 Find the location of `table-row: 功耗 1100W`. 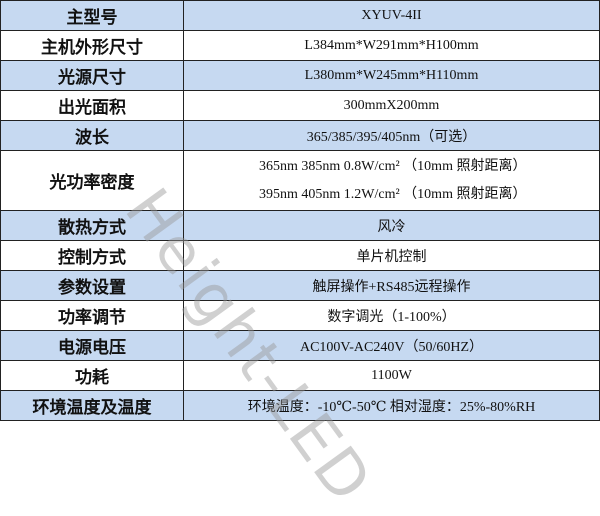

table-row: 功耗 1100W is located at coordinates (300, 375).